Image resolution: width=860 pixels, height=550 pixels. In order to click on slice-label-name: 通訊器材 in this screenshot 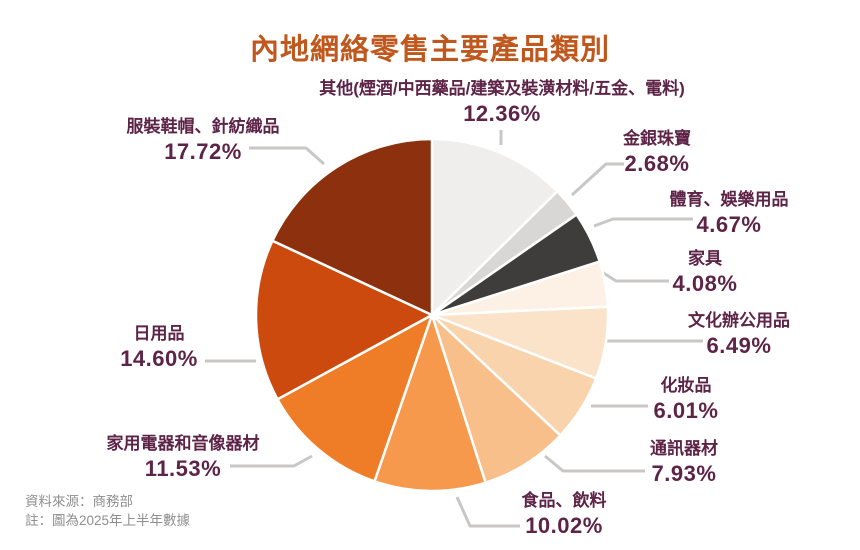, I will do `click(684, 448)`.